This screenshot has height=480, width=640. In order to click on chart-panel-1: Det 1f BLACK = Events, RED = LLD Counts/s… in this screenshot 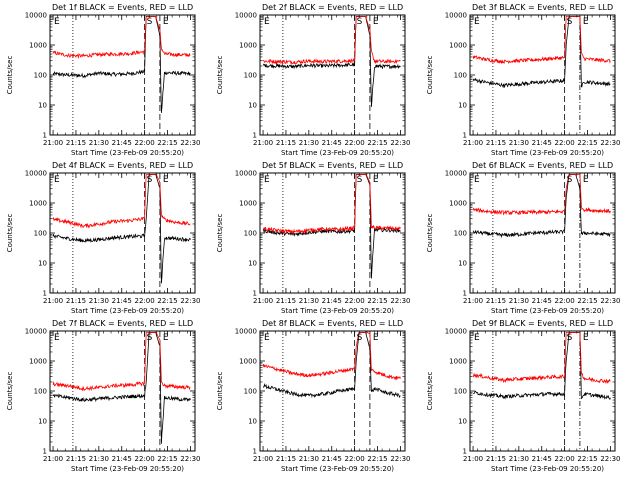, I will do `click(103, 80)`.